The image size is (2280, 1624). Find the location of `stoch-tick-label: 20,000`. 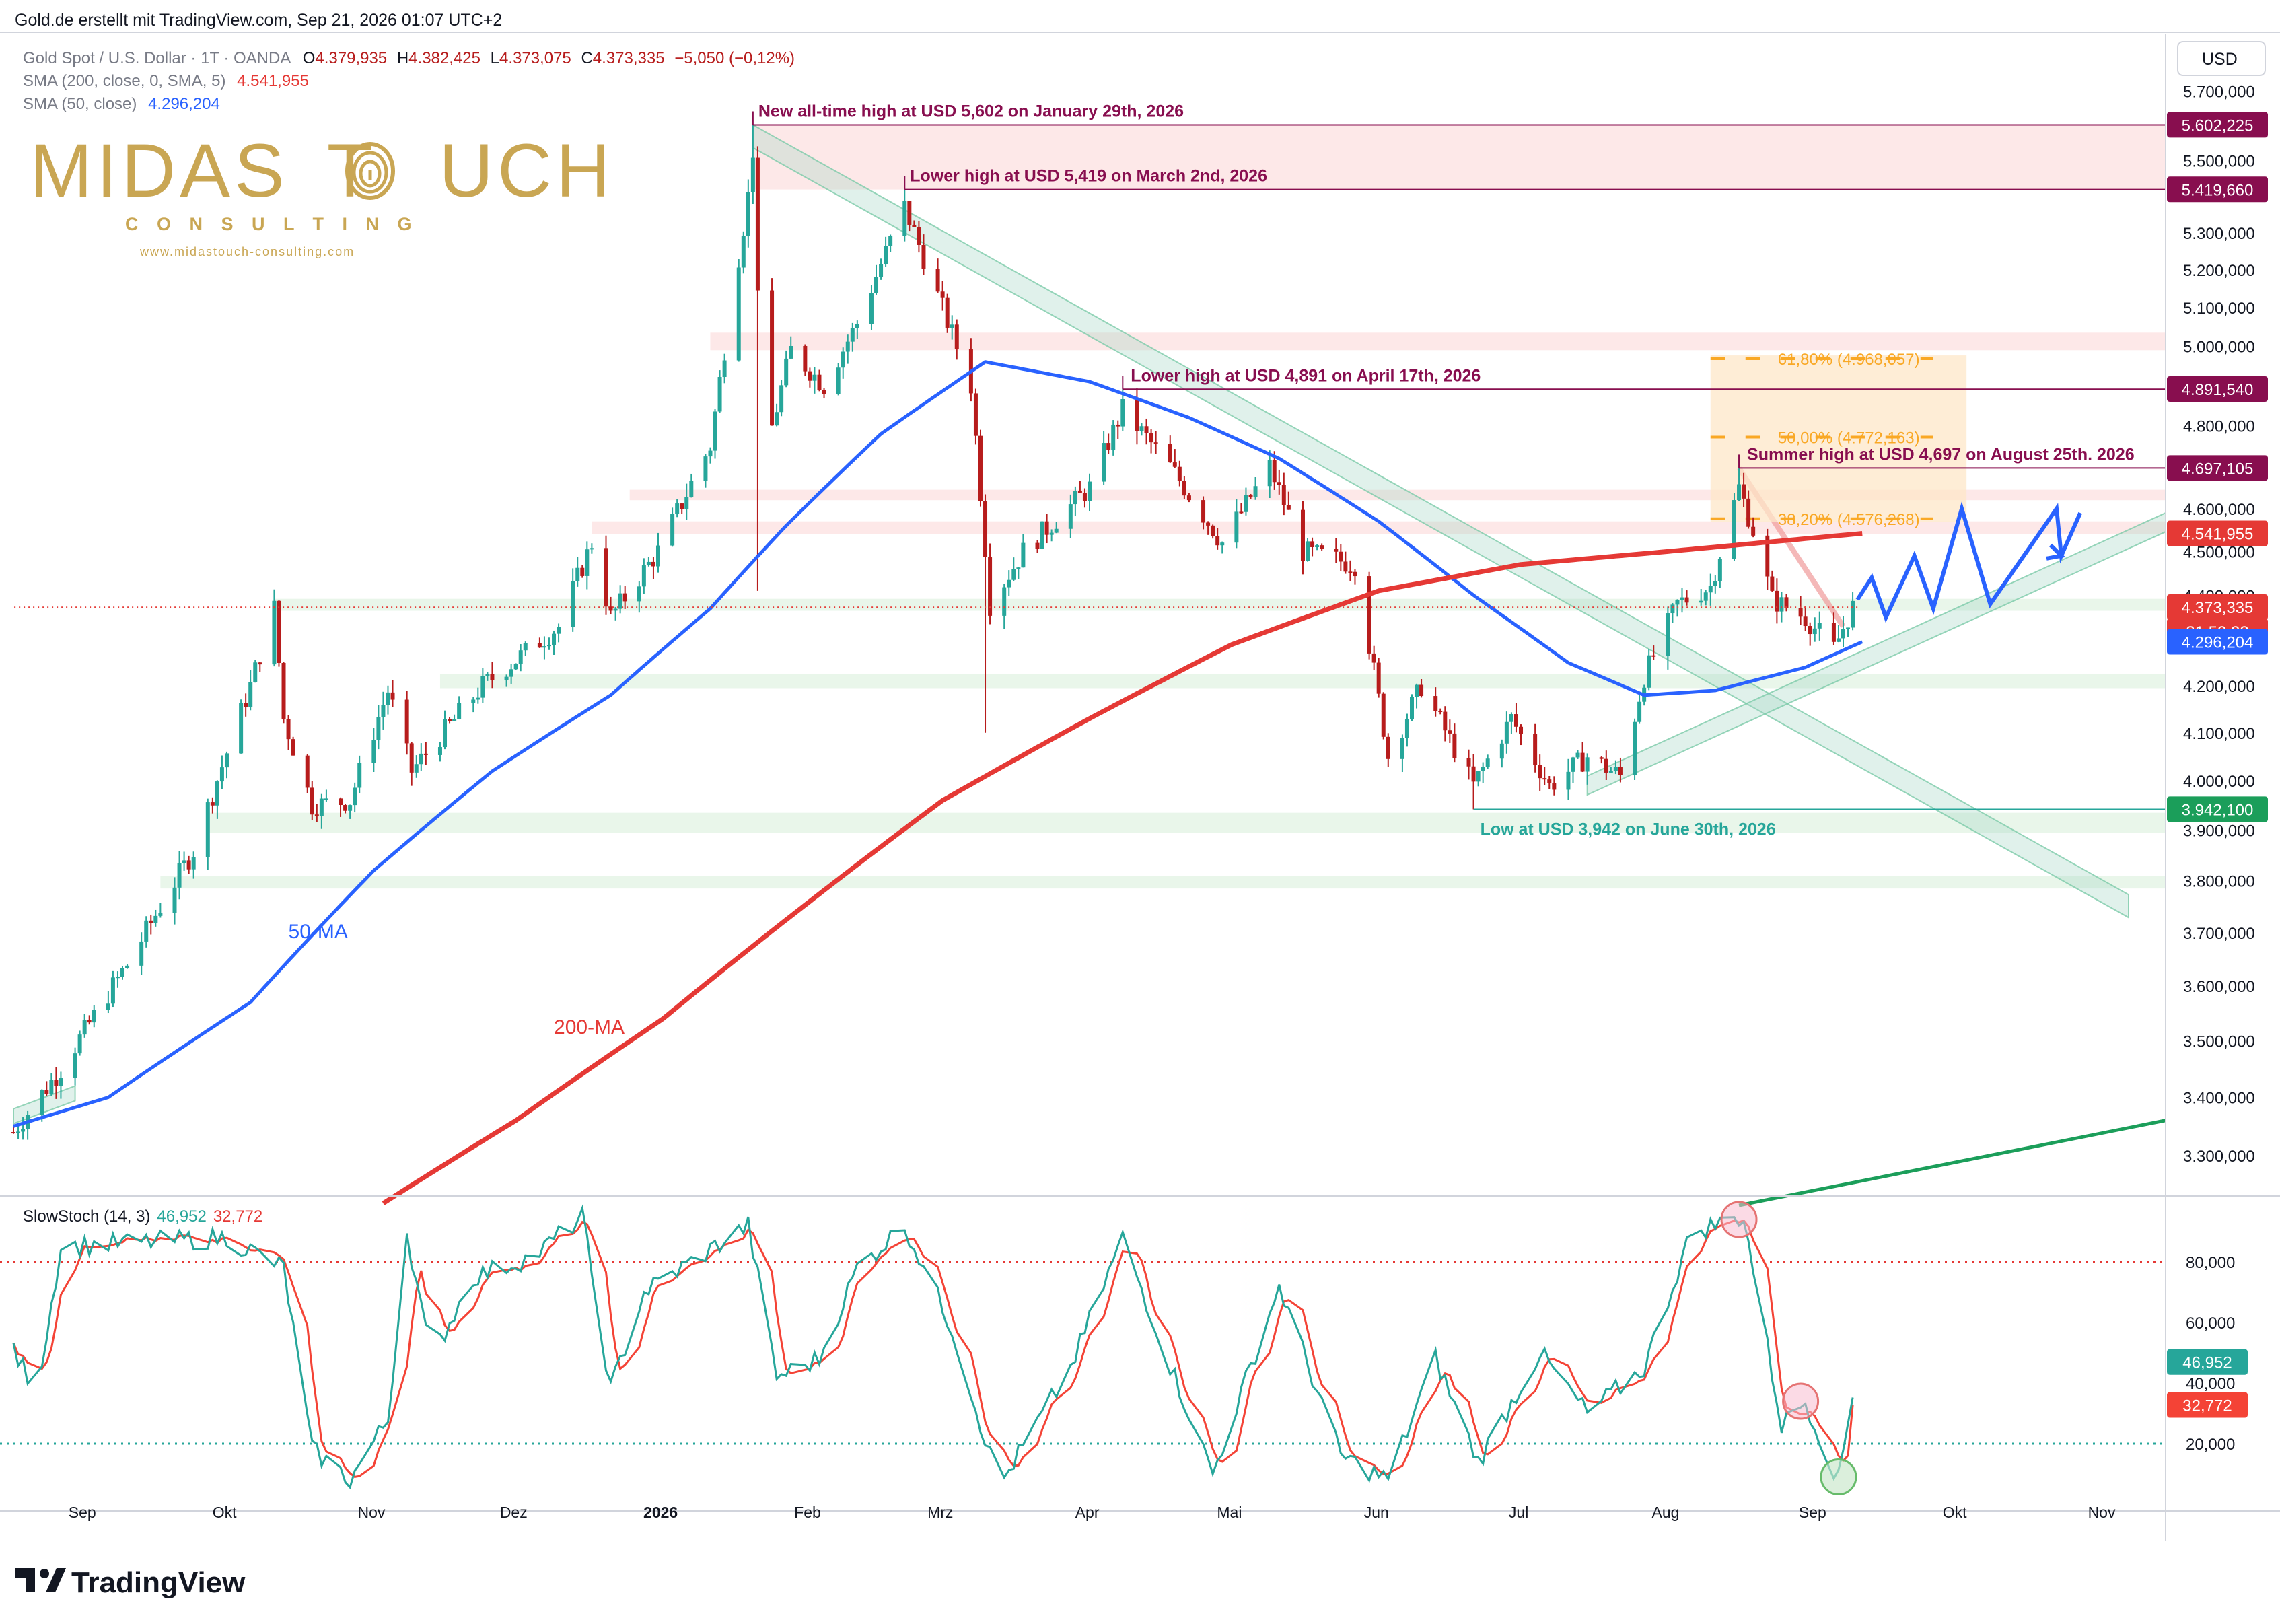

stoch-tick-label: 20,000 is located at coordinates (2210, 1445).